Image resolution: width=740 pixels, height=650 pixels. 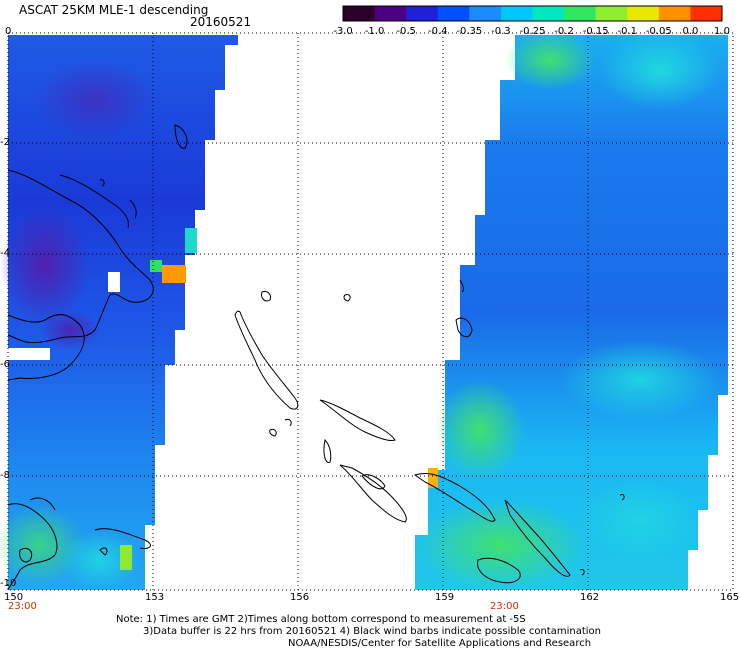 What do you see at coordinates (445, 597) in the screenshot?
I see `x-tick-label: 159` at bounding box center [445, 597].